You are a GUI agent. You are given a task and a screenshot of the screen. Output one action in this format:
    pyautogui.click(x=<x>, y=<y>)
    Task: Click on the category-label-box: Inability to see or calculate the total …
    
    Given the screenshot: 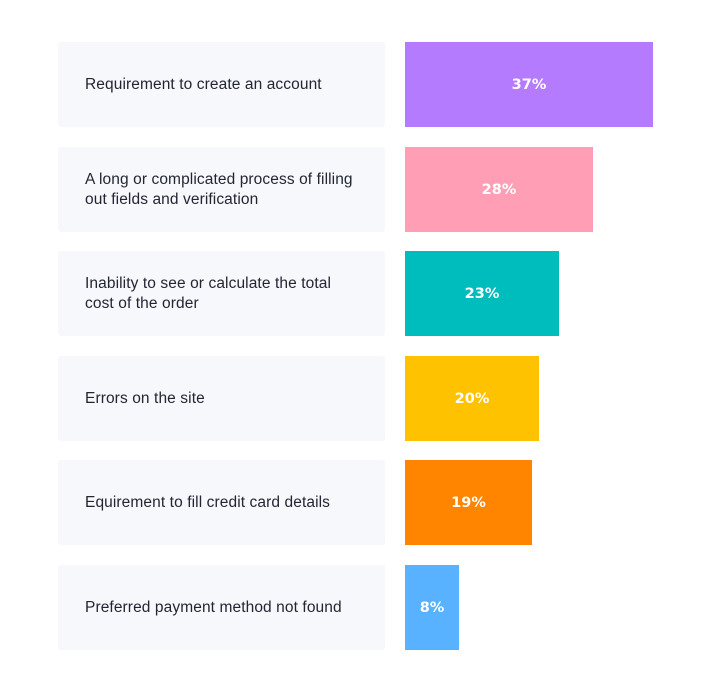 What is the action you would take?
    pyautogui.click(x=221, y=293)
    